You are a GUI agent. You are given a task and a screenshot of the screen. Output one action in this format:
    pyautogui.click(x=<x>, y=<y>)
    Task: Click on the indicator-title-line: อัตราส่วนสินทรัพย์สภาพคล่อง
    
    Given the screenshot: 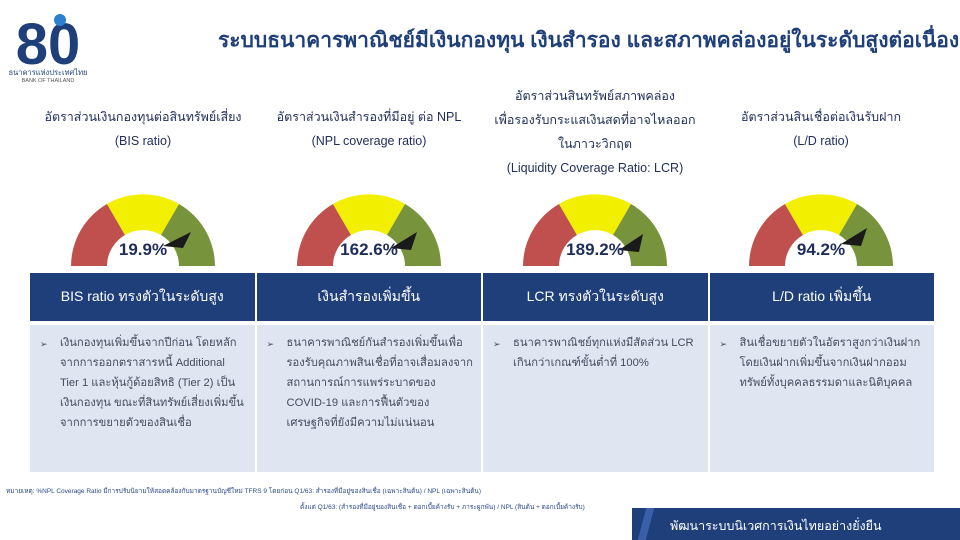 What is the action you would take?
    pyautogui.click(x=594, y=96)
    